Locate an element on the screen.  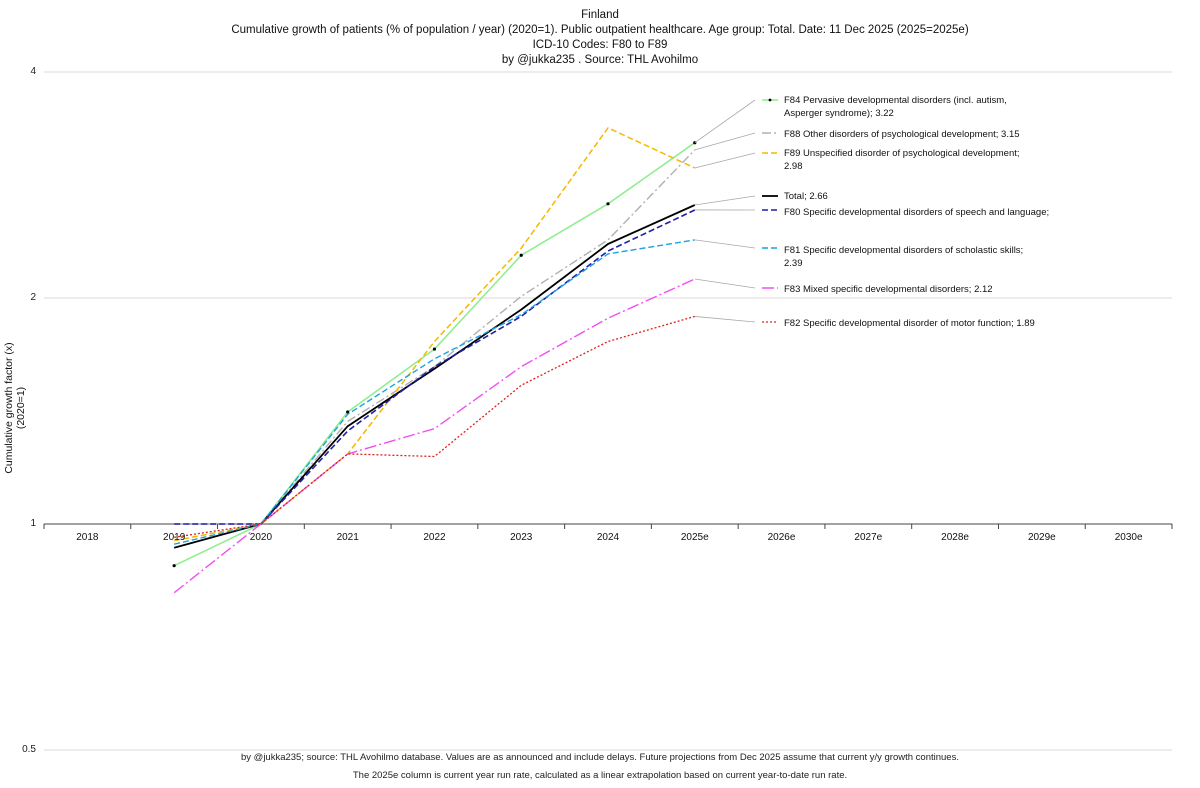
chart-codes: ICD-10 Codes: F80 to F89 is located at coordinates (600, 45).